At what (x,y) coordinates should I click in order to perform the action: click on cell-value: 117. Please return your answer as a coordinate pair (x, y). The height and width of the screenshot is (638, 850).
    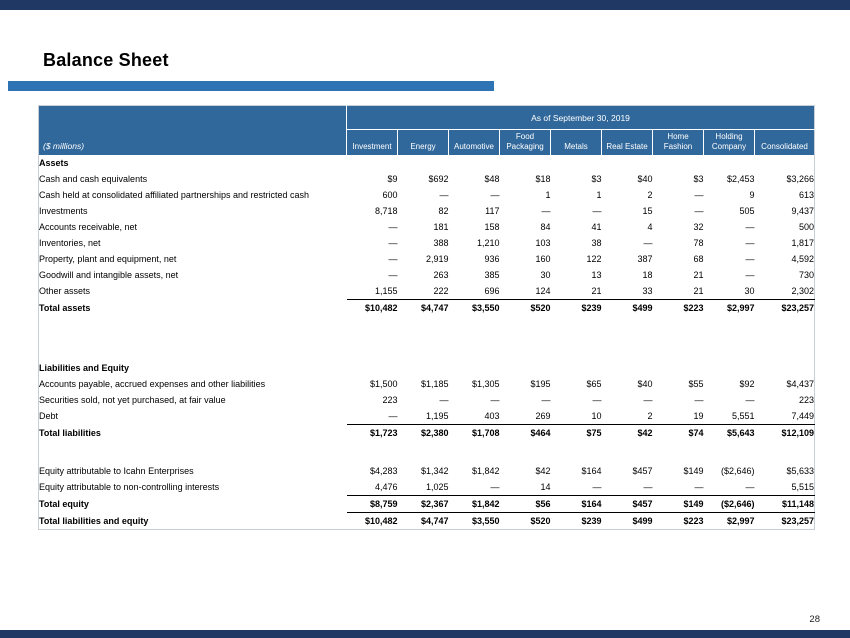
    Looking at the image, I should click on (492, 211).